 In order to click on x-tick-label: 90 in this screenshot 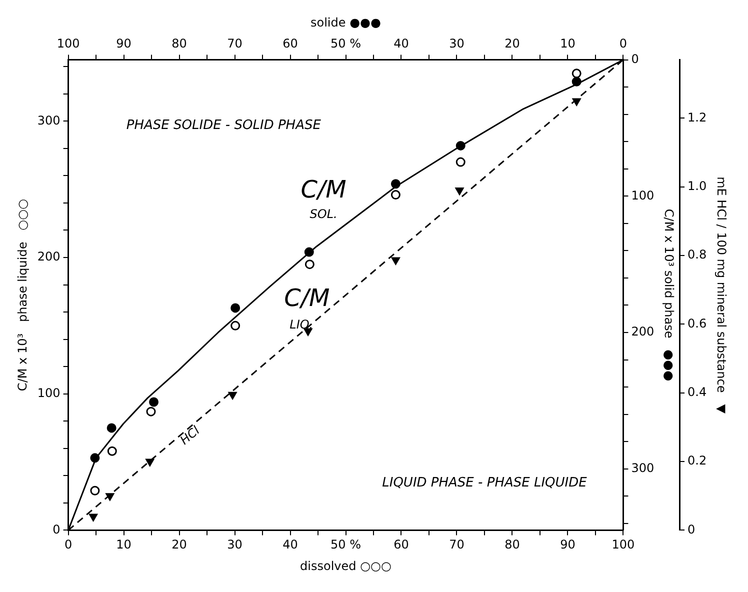, I will do `click(568, 545)`.